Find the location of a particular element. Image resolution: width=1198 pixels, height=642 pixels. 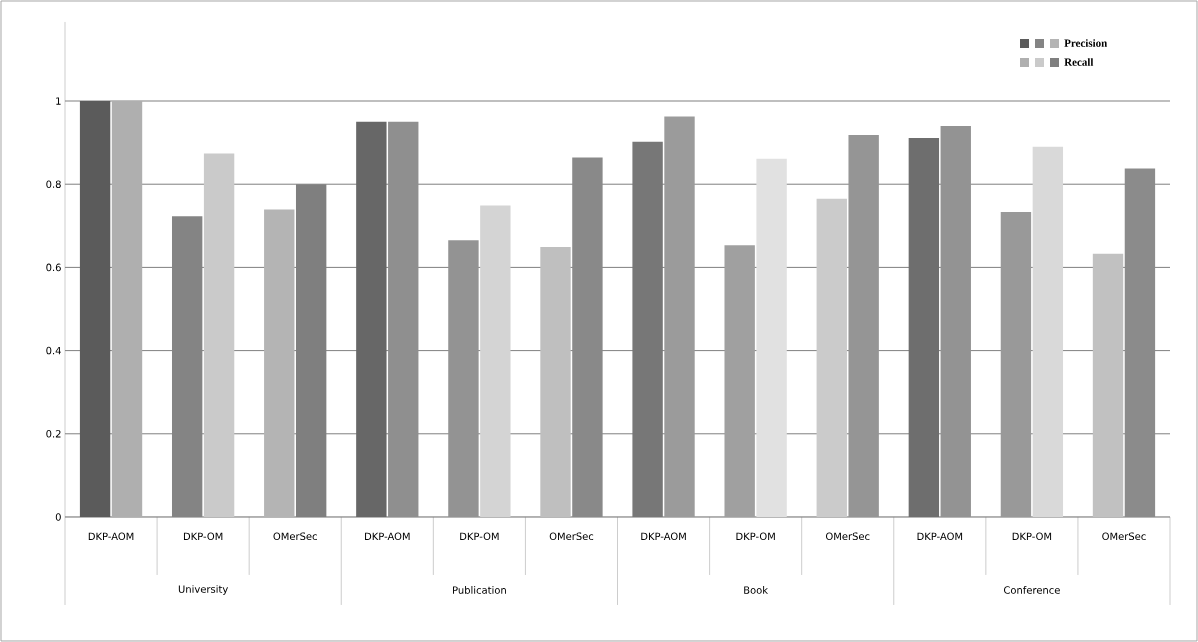

y-tick-label: 0 is located at coordinates (58, 517).